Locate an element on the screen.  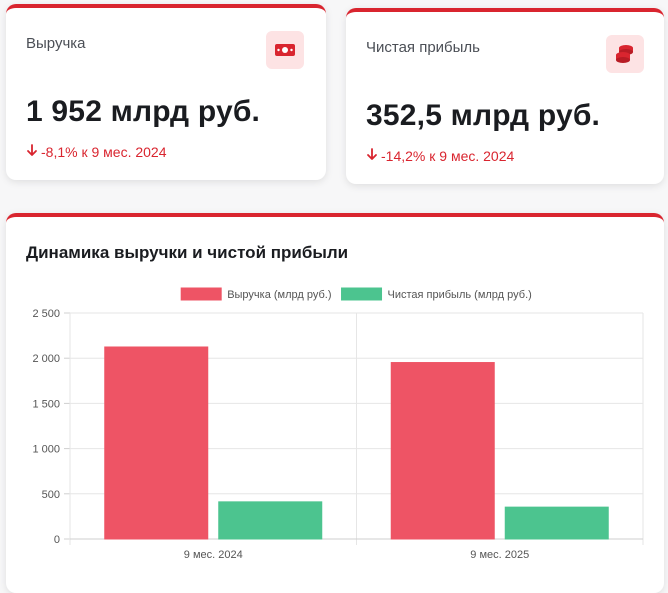
revenue-change: -8,1% к 9 мес. 2024 is located at coordinates (96, 152).